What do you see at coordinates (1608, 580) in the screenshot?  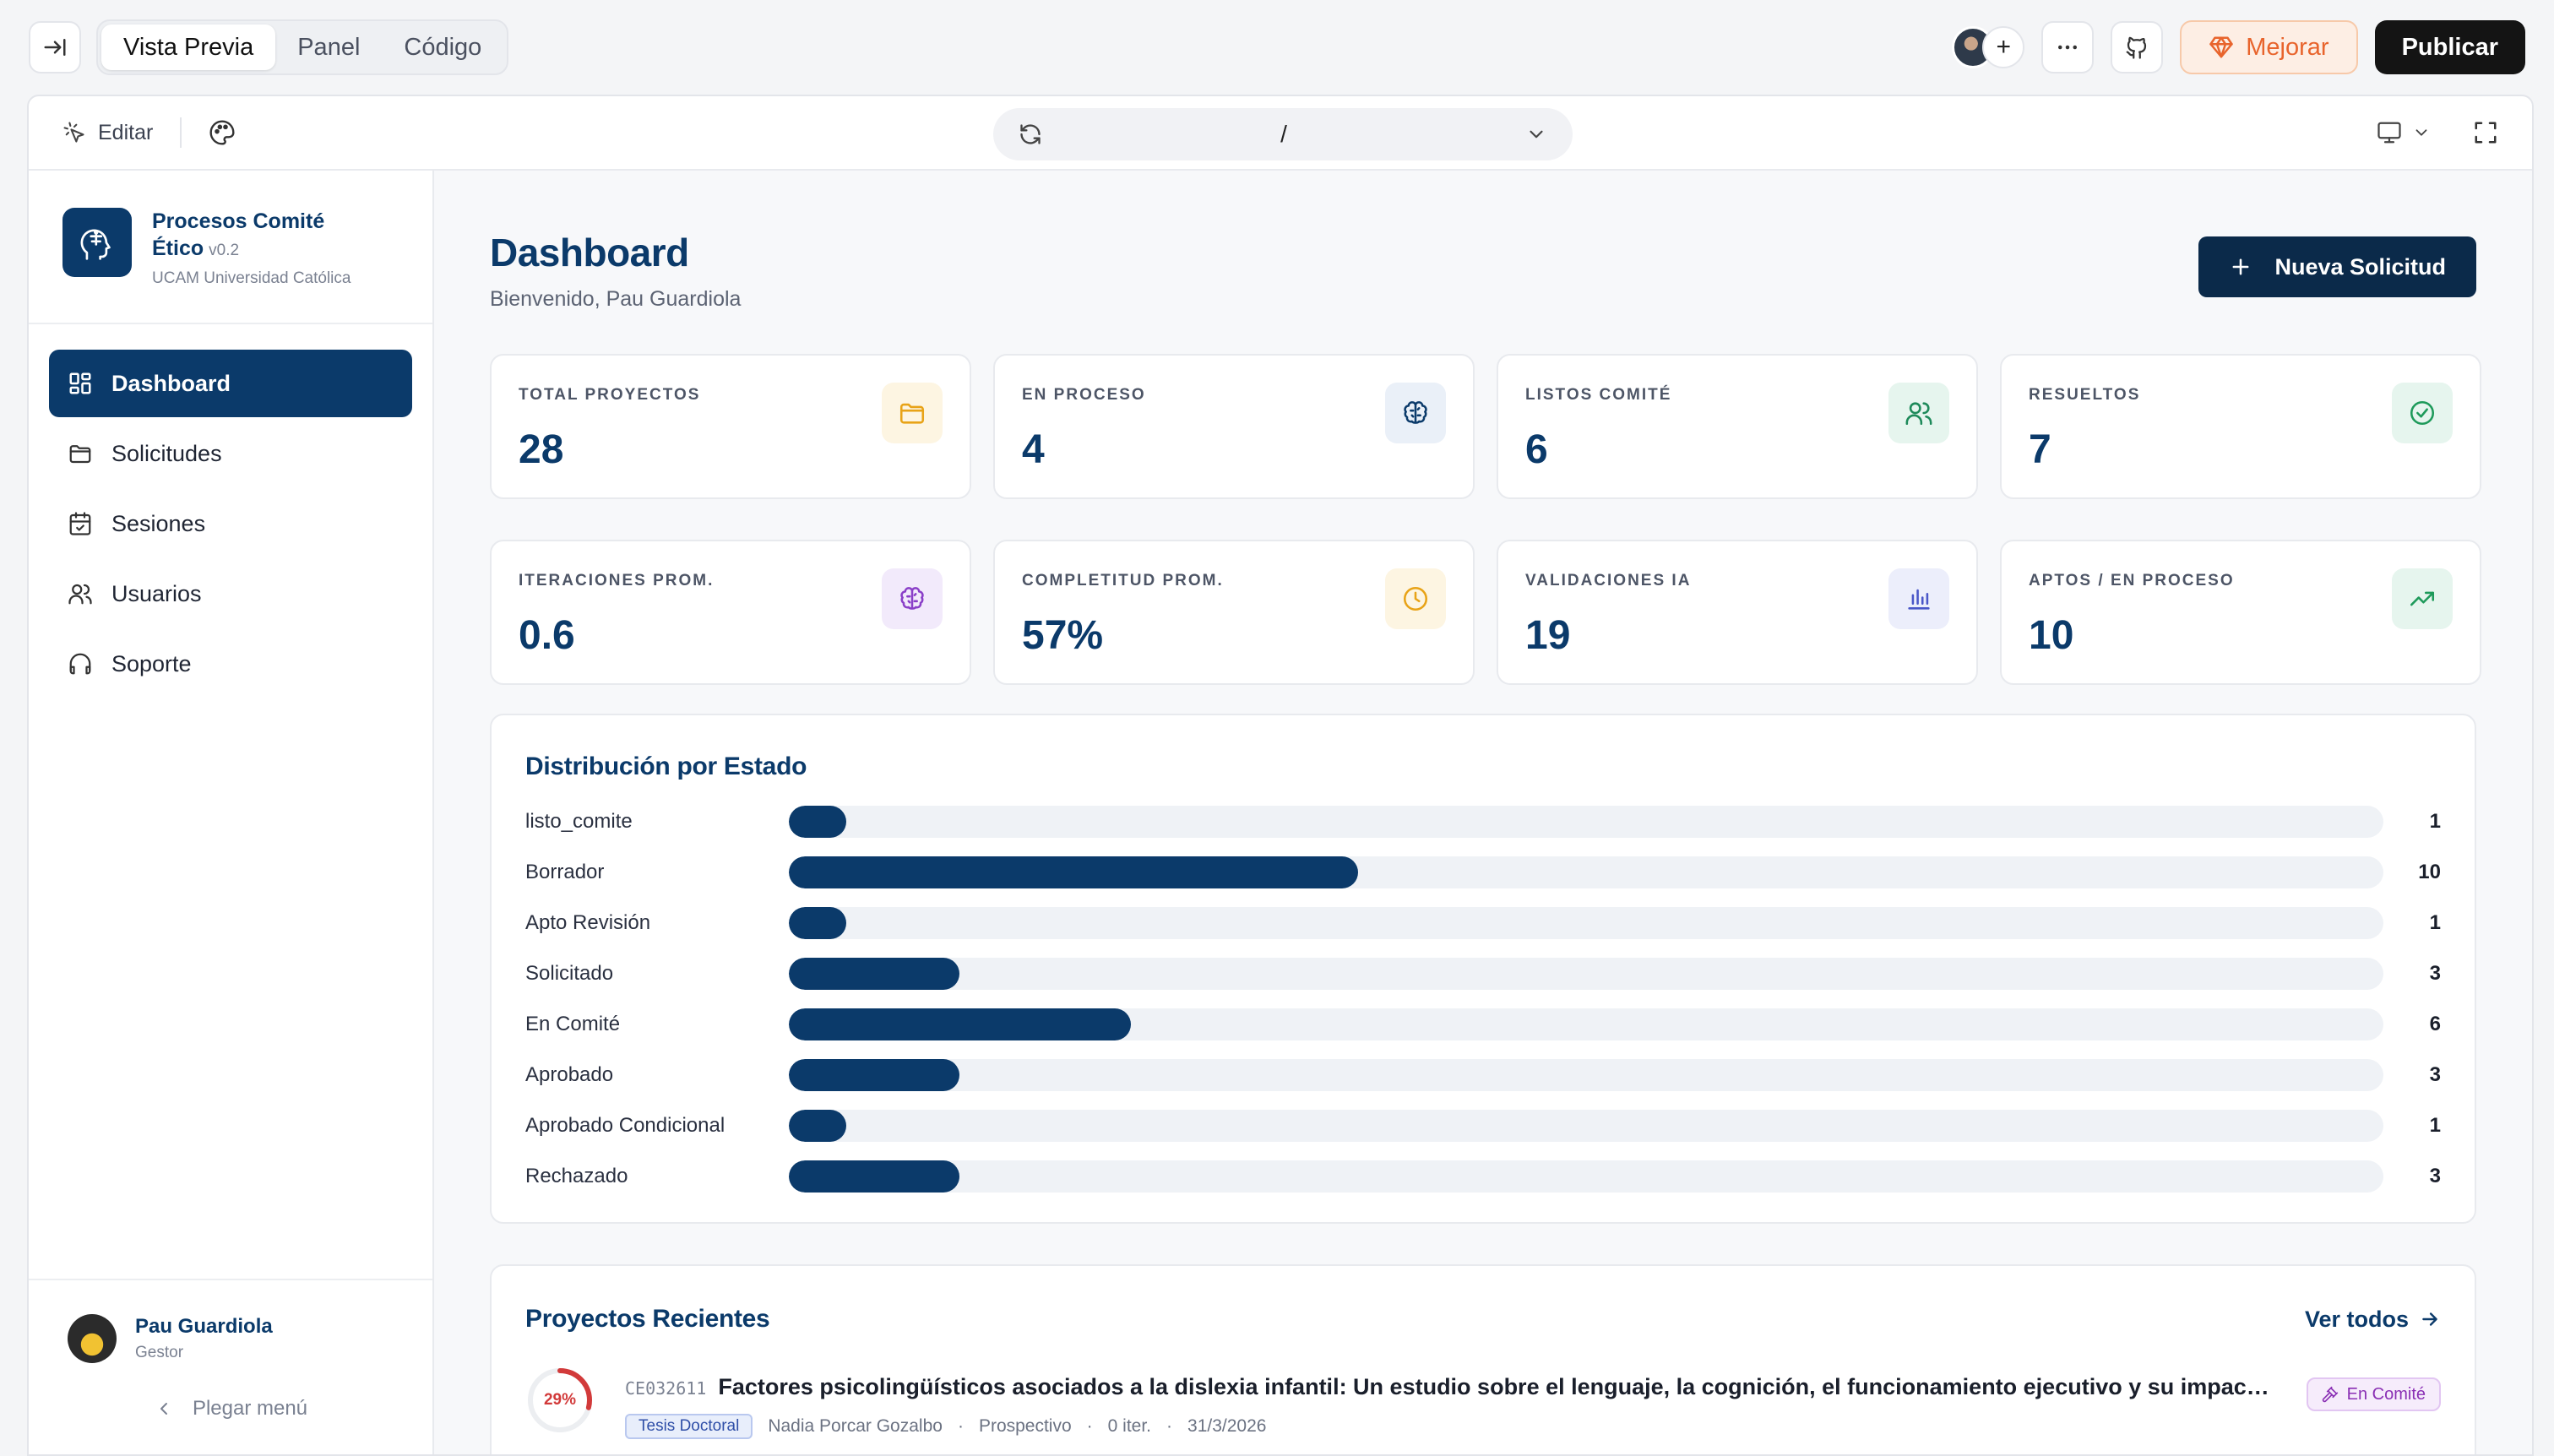 I see `stat-label: Validaciones IA` at bounding box center [1608, 580].